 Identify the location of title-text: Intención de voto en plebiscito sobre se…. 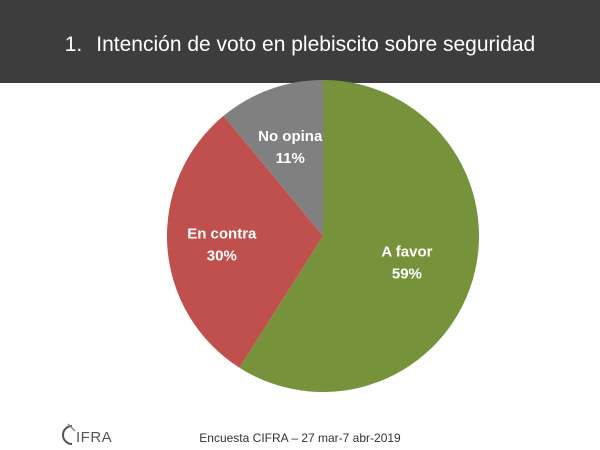
(316, 44).